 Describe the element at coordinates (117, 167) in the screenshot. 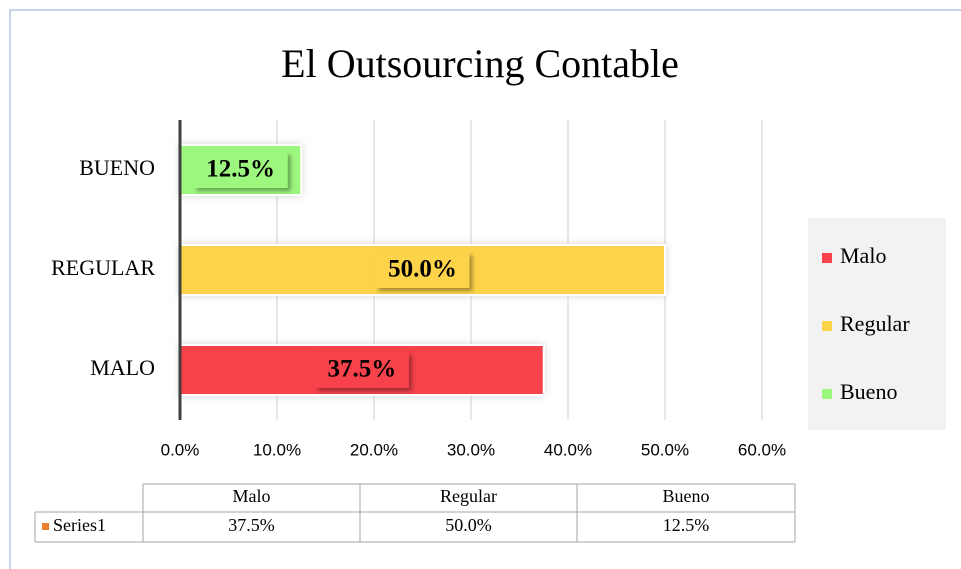

I see `category-label: BUENO` at that location.